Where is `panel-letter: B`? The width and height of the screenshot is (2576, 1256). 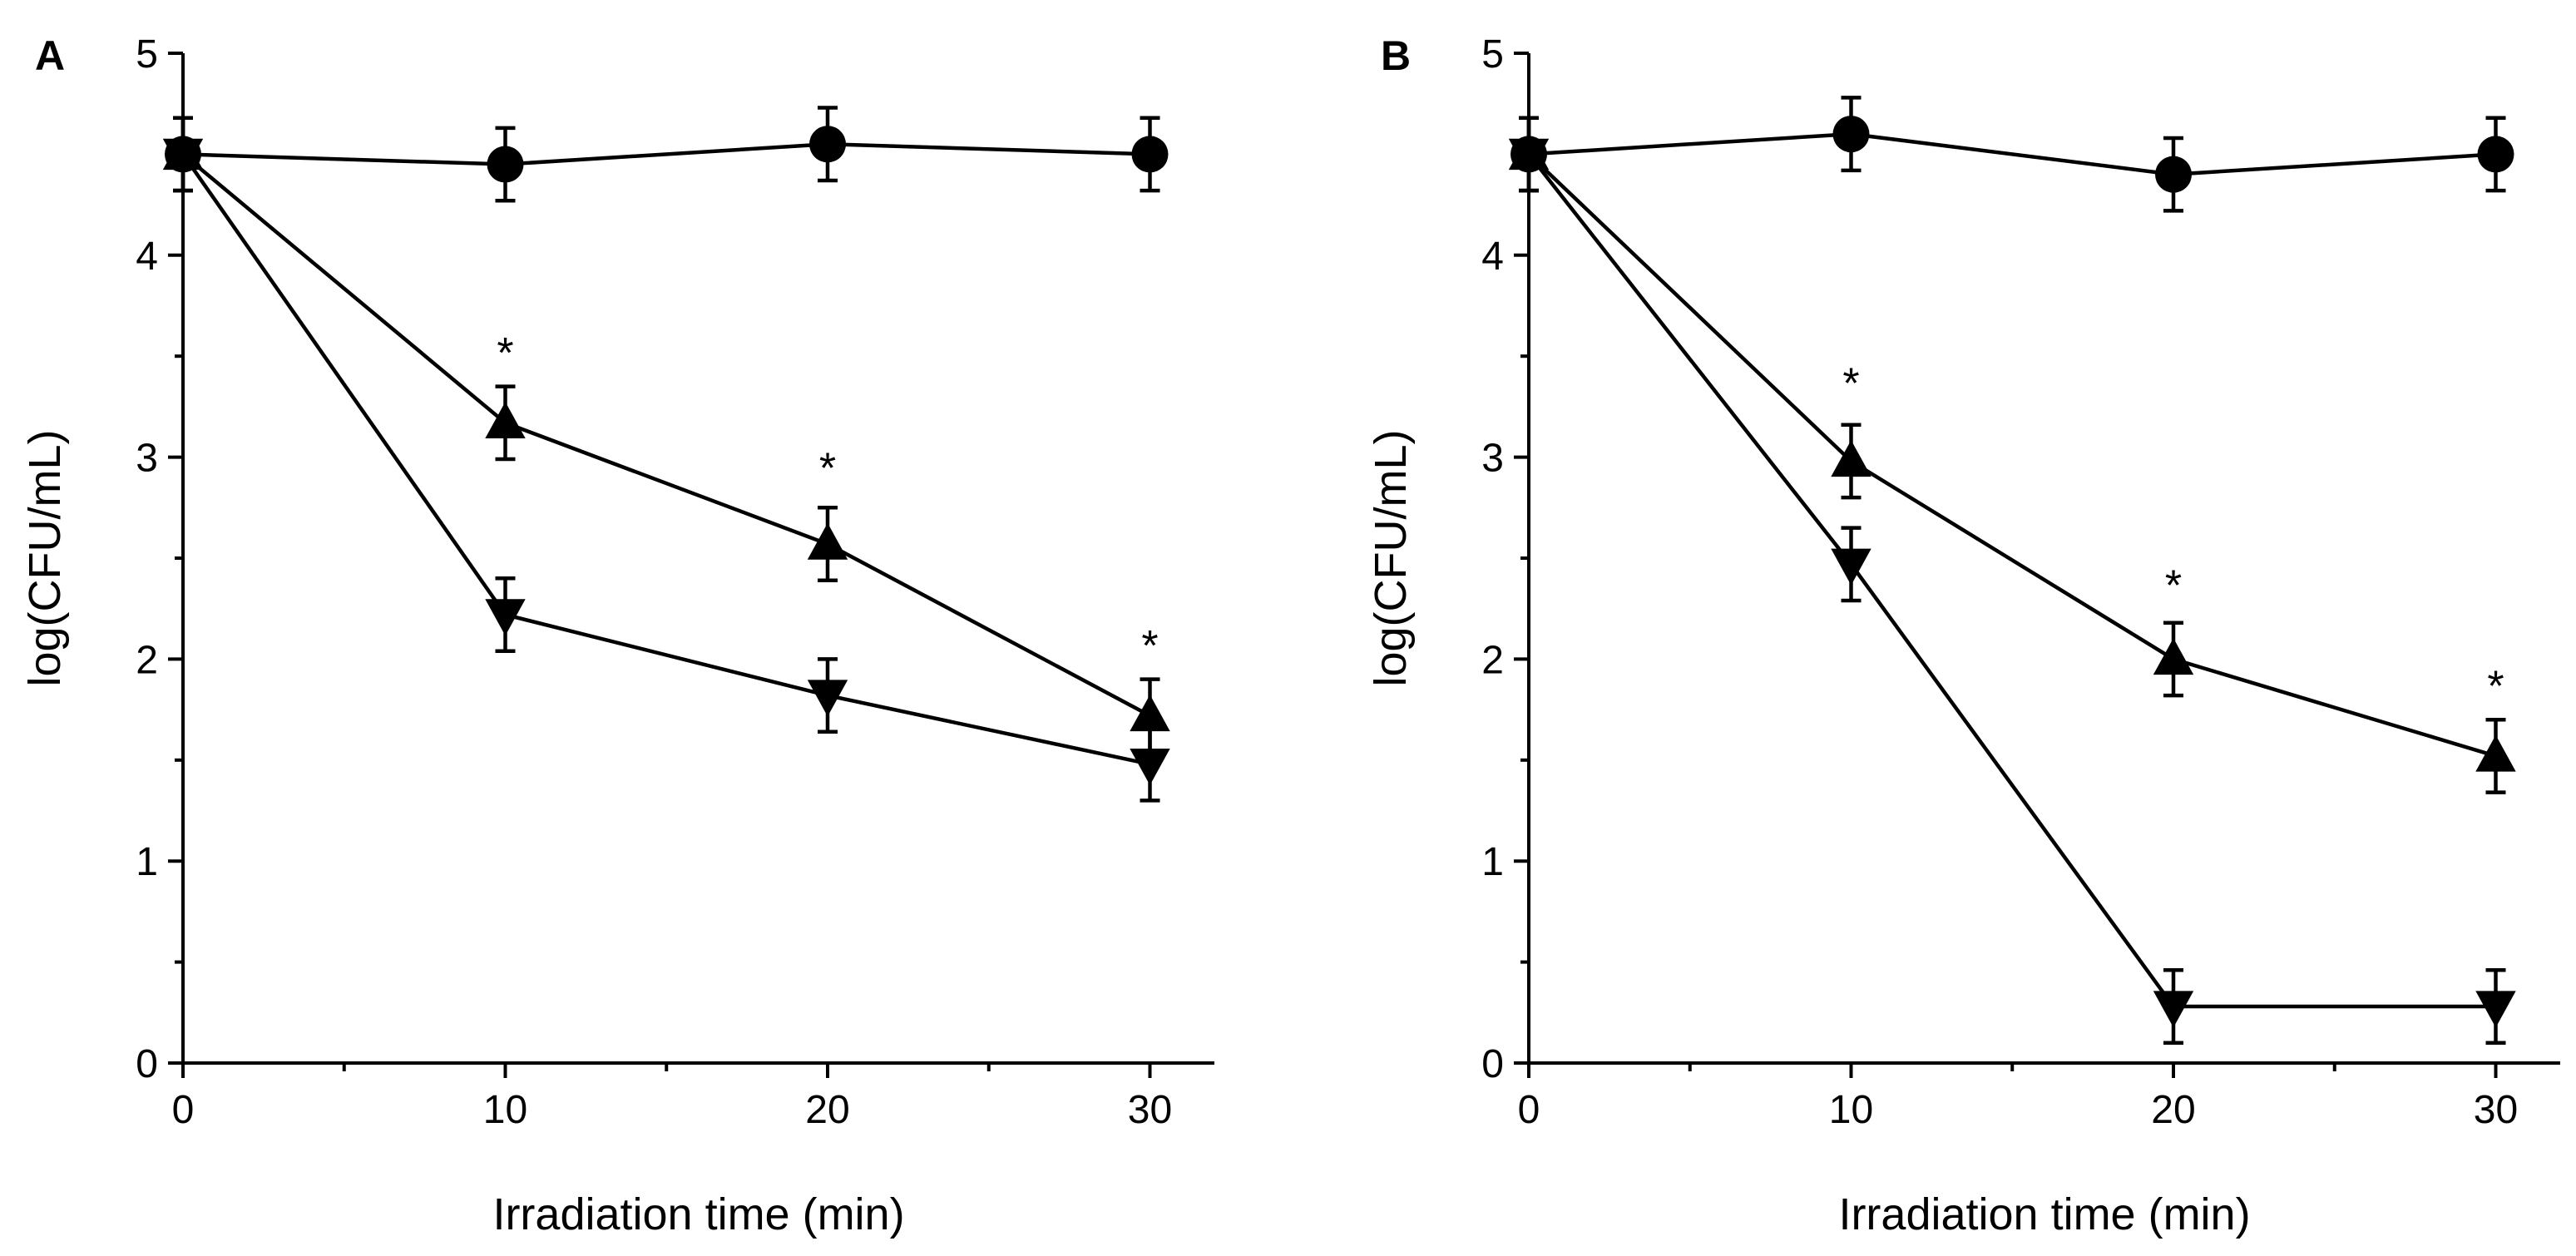 panel-letter: B is located at coordinates (1396, 55).